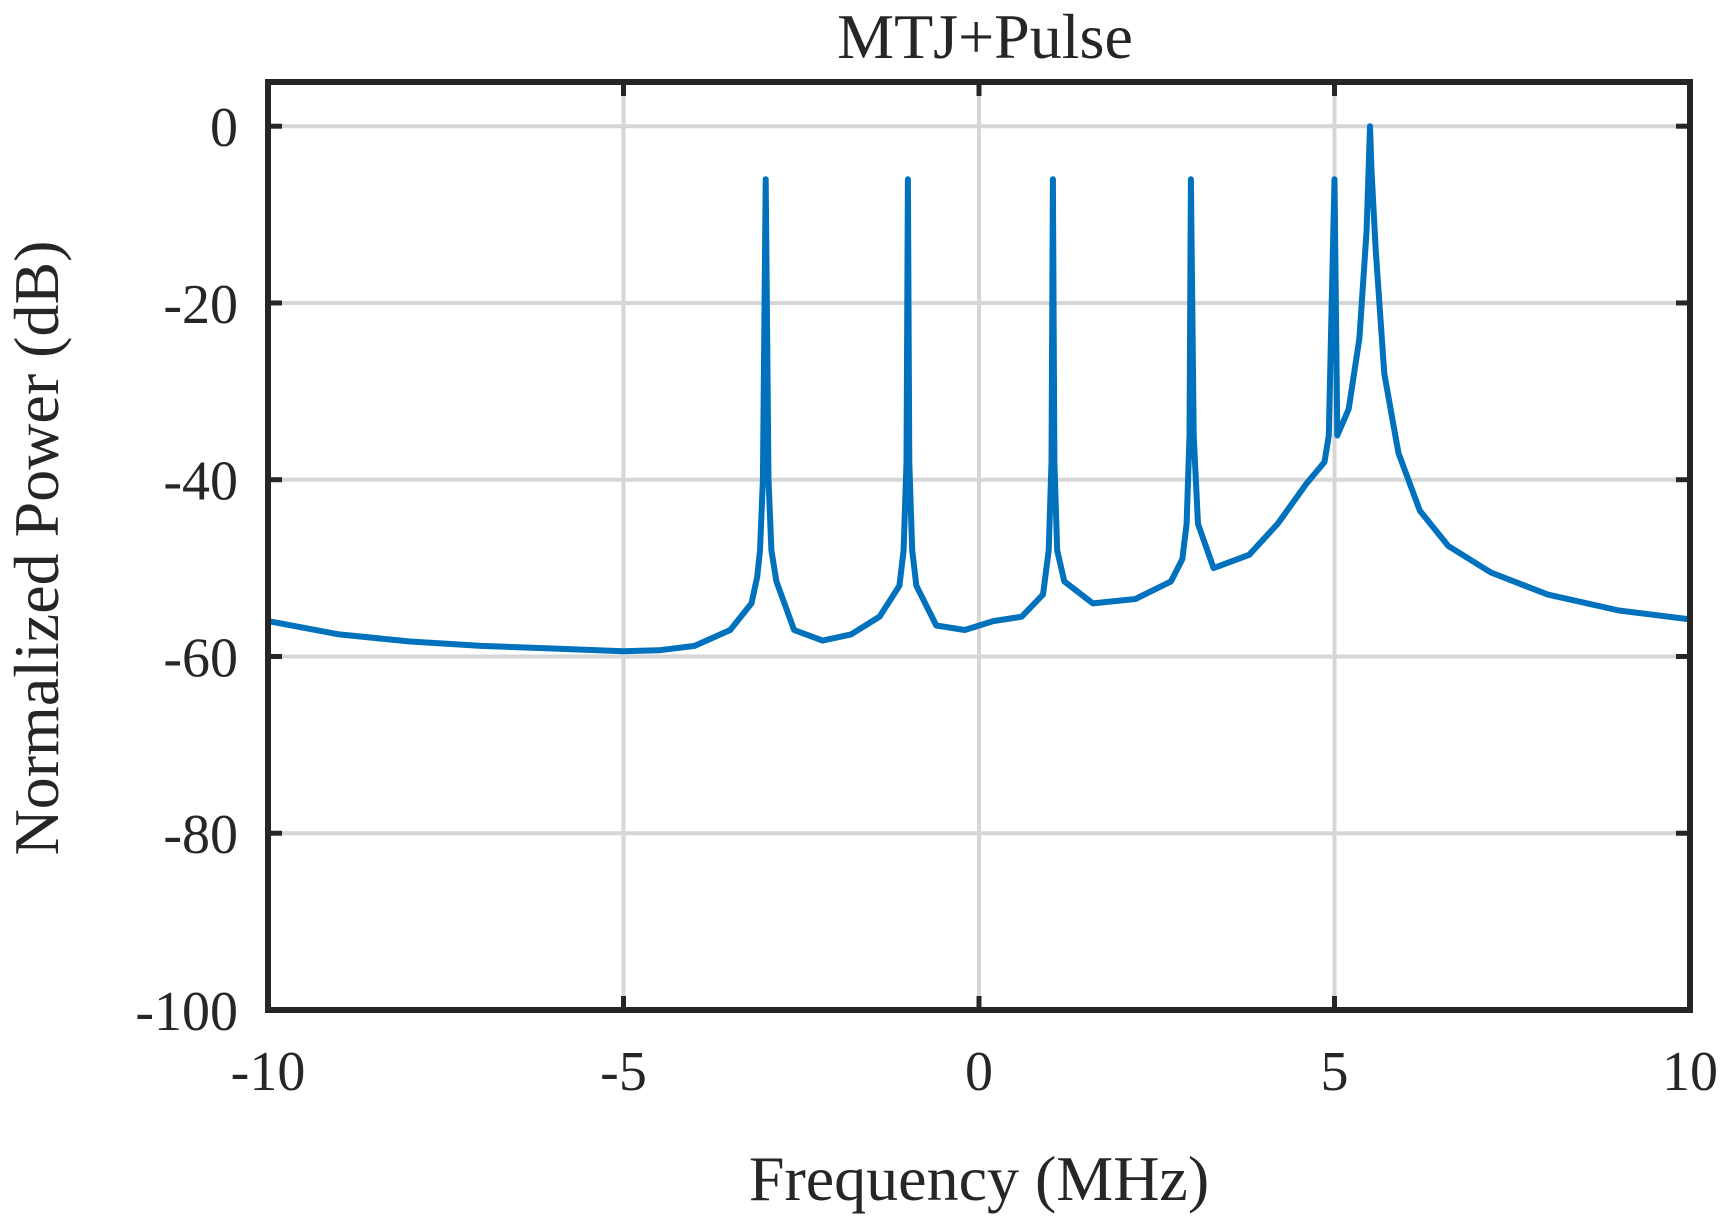 The image size is (1727, 1220). I want to click on y-tick-label: -100, so click(186, 1012).